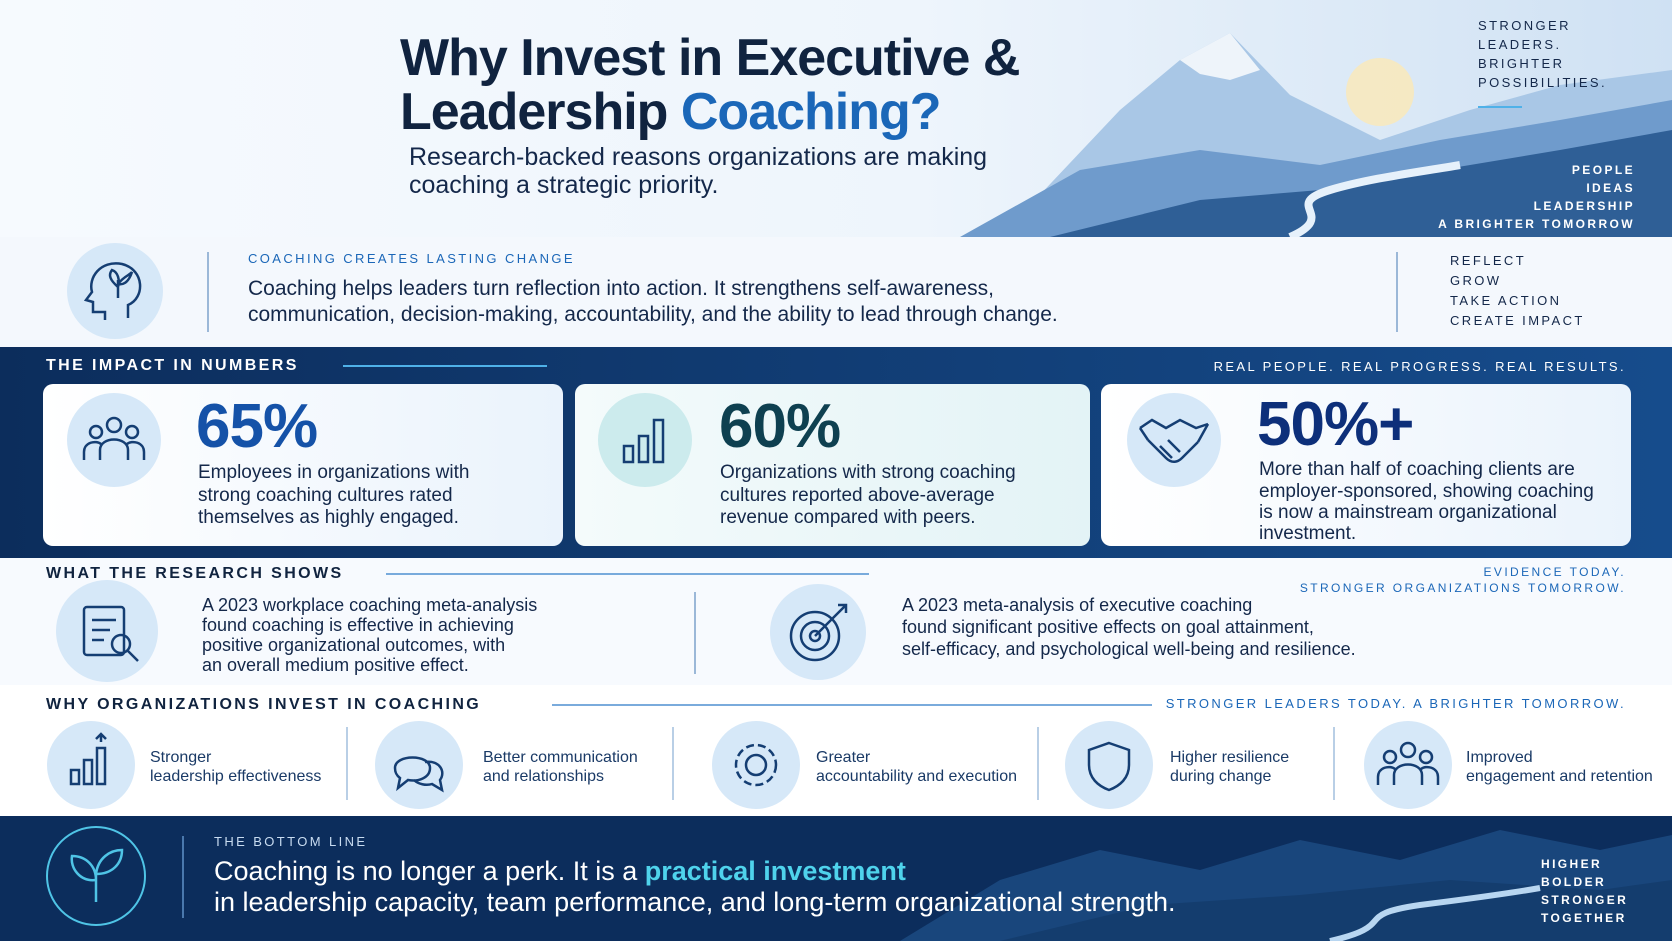 Image resolution: width=1672 pixels, height=941 pixels. I want to click on keyword: A BRIGHTER TOMORROW, so click(1536, 224).